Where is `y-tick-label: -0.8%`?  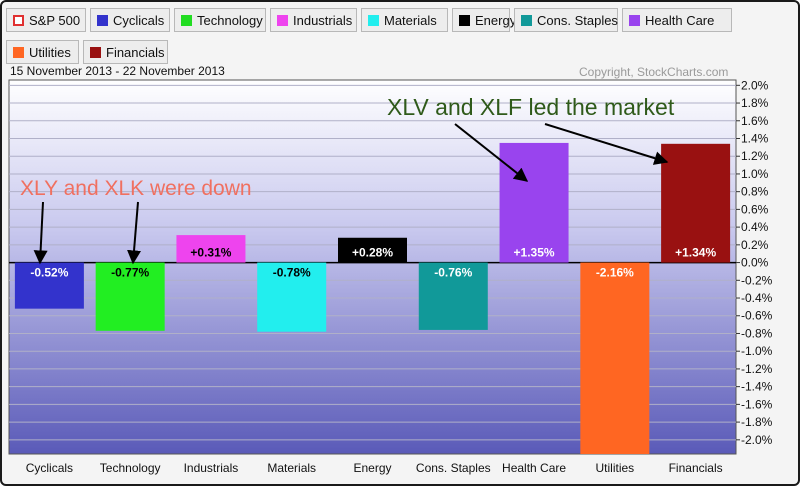
y-tick-label: -0.8% is located at coordinates (757, 333).